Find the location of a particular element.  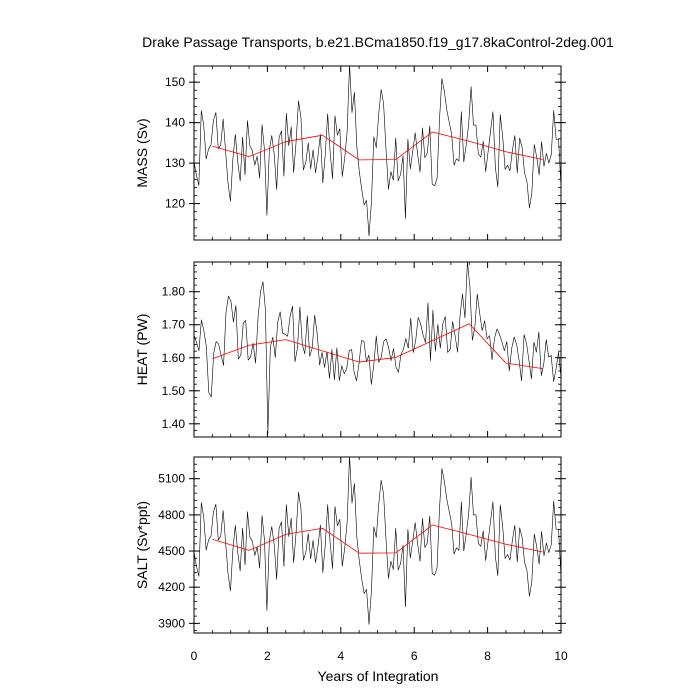

salt-ytick-label: 4500 is located at coordinates (171, 551).